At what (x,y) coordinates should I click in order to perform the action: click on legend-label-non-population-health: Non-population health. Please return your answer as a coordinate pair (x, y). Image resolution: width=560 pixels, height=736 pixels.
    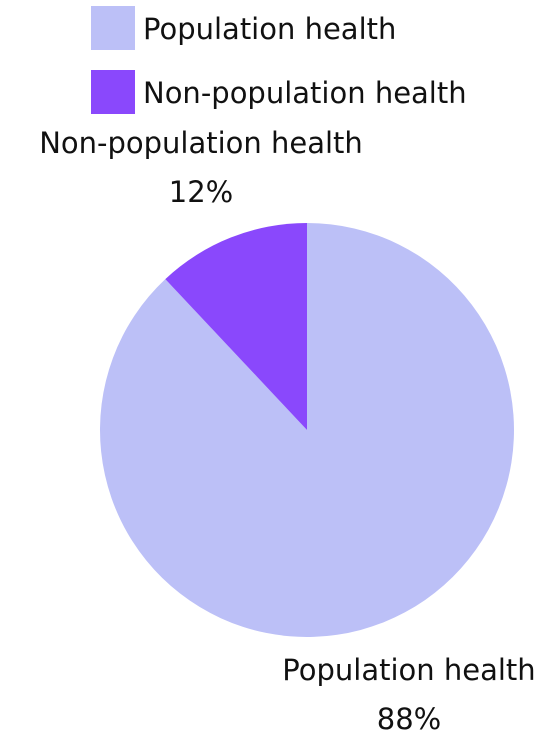
    Looking at the image, I should click on (305, 93).